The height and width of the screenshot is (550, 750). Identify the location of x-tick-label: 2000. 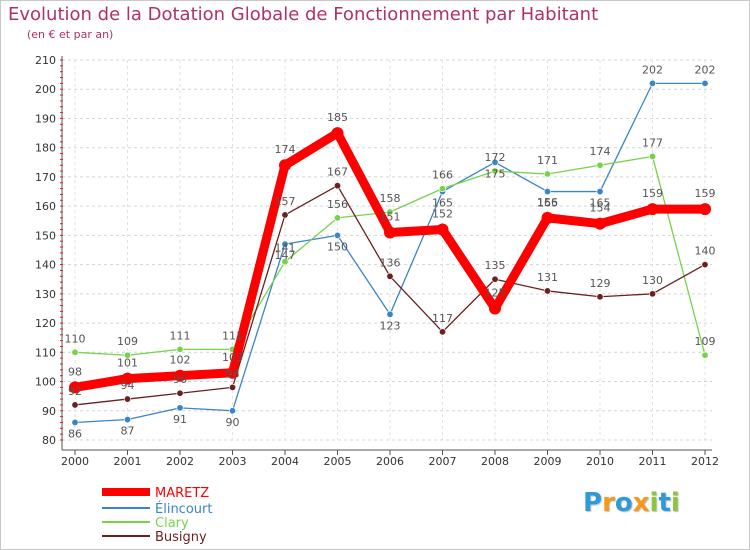
(75, 461).